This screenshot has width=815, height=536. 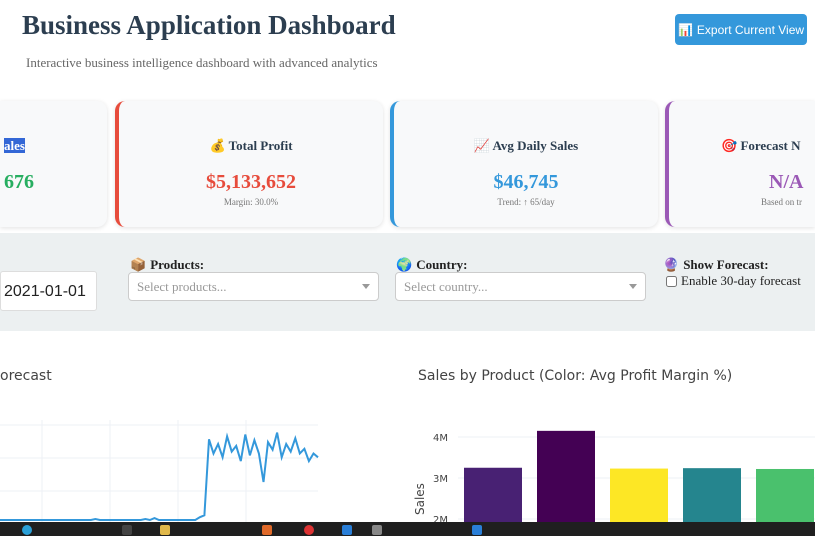 What do you see at coordinates (249, 164) in the screenshot?
I see `kpi-card-total-profit: 💰 Total Profit $5,133,652 Margin: 30.0%` at bounding box center [249, 164].